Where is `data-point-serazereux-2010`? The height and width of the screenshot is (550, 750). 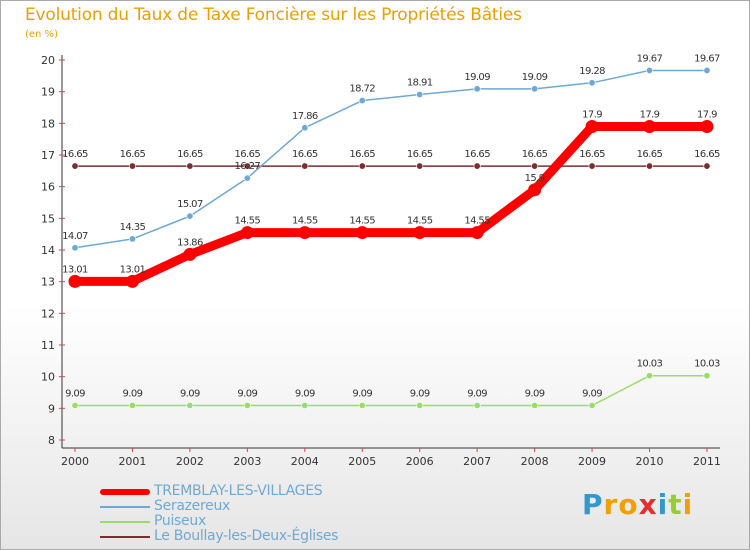 data-point-serazereux-2010 is located at coordinates (649, 70).